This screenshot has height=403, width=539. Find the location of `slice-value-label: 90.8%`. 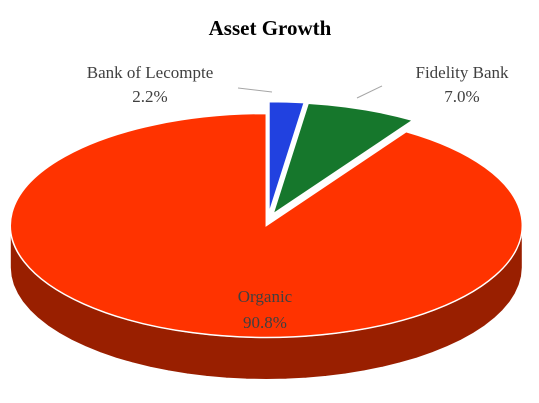

slice-value-label: 90.8% is located at coordinates (265, 322).